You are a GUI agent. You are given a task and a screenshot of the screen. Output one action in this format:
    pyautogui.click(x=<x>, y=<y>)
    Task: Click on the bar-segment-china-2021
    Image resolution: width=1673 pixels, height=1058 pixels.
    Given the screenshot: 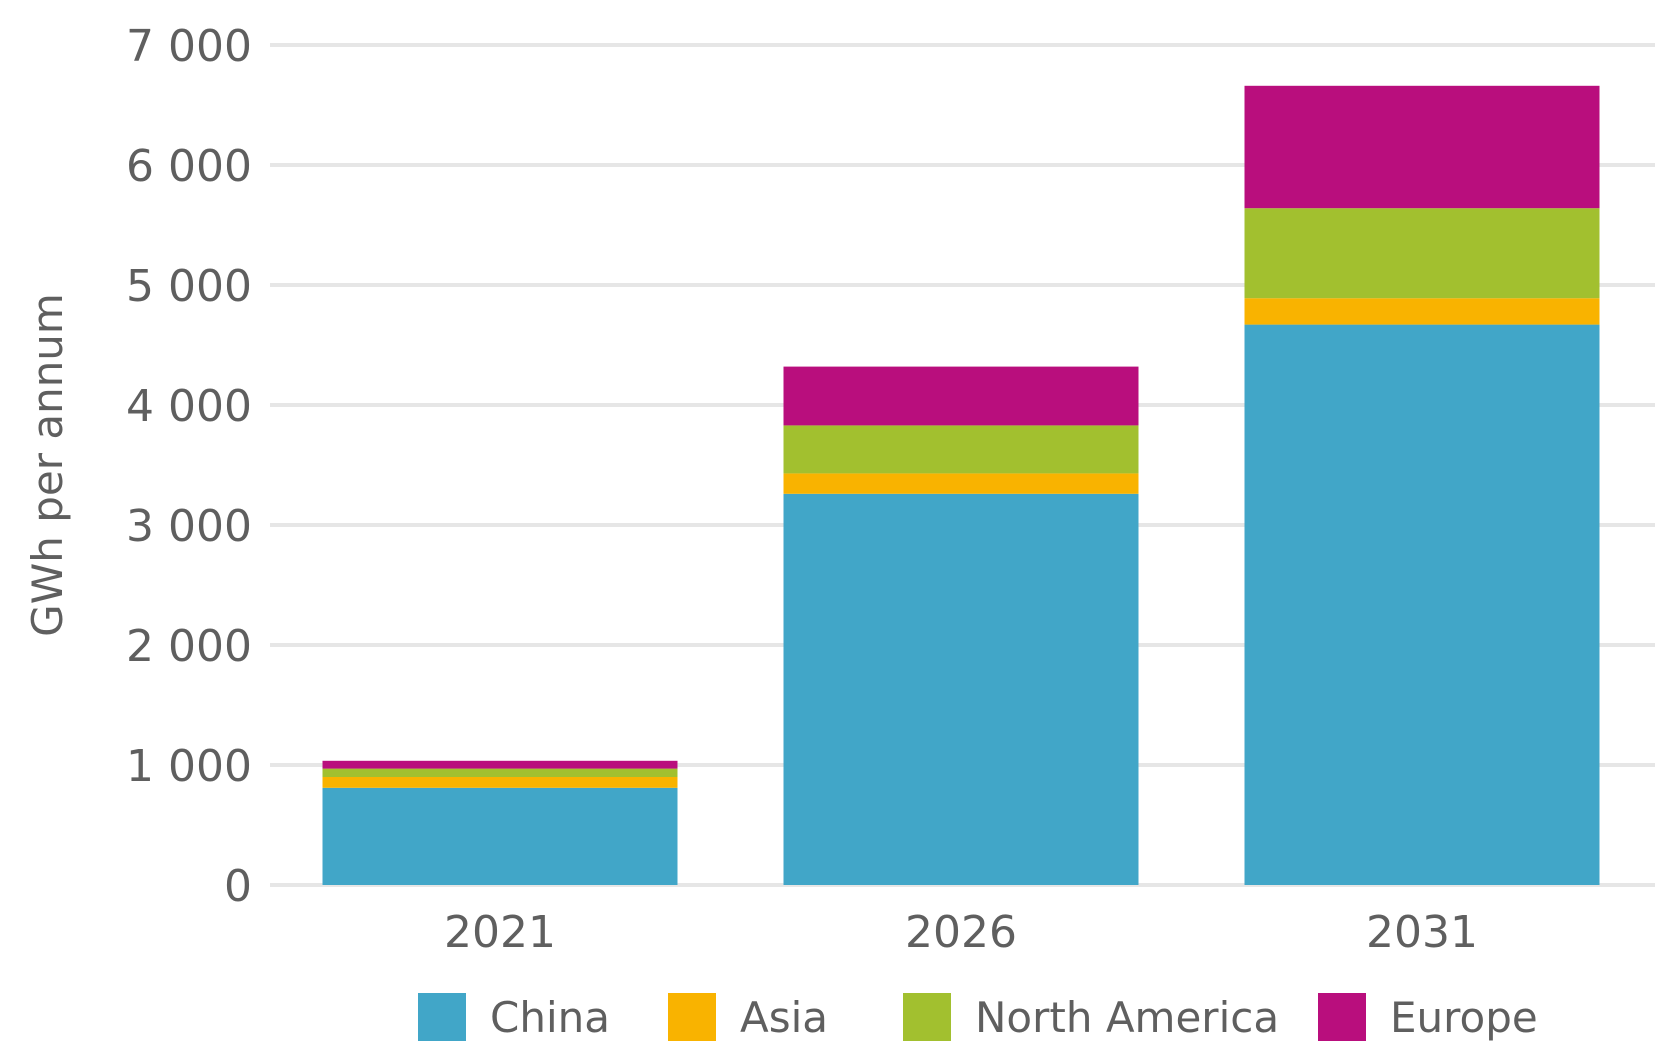 What is the action you would take?
    pyautogui.click(x=500, y=836)
    